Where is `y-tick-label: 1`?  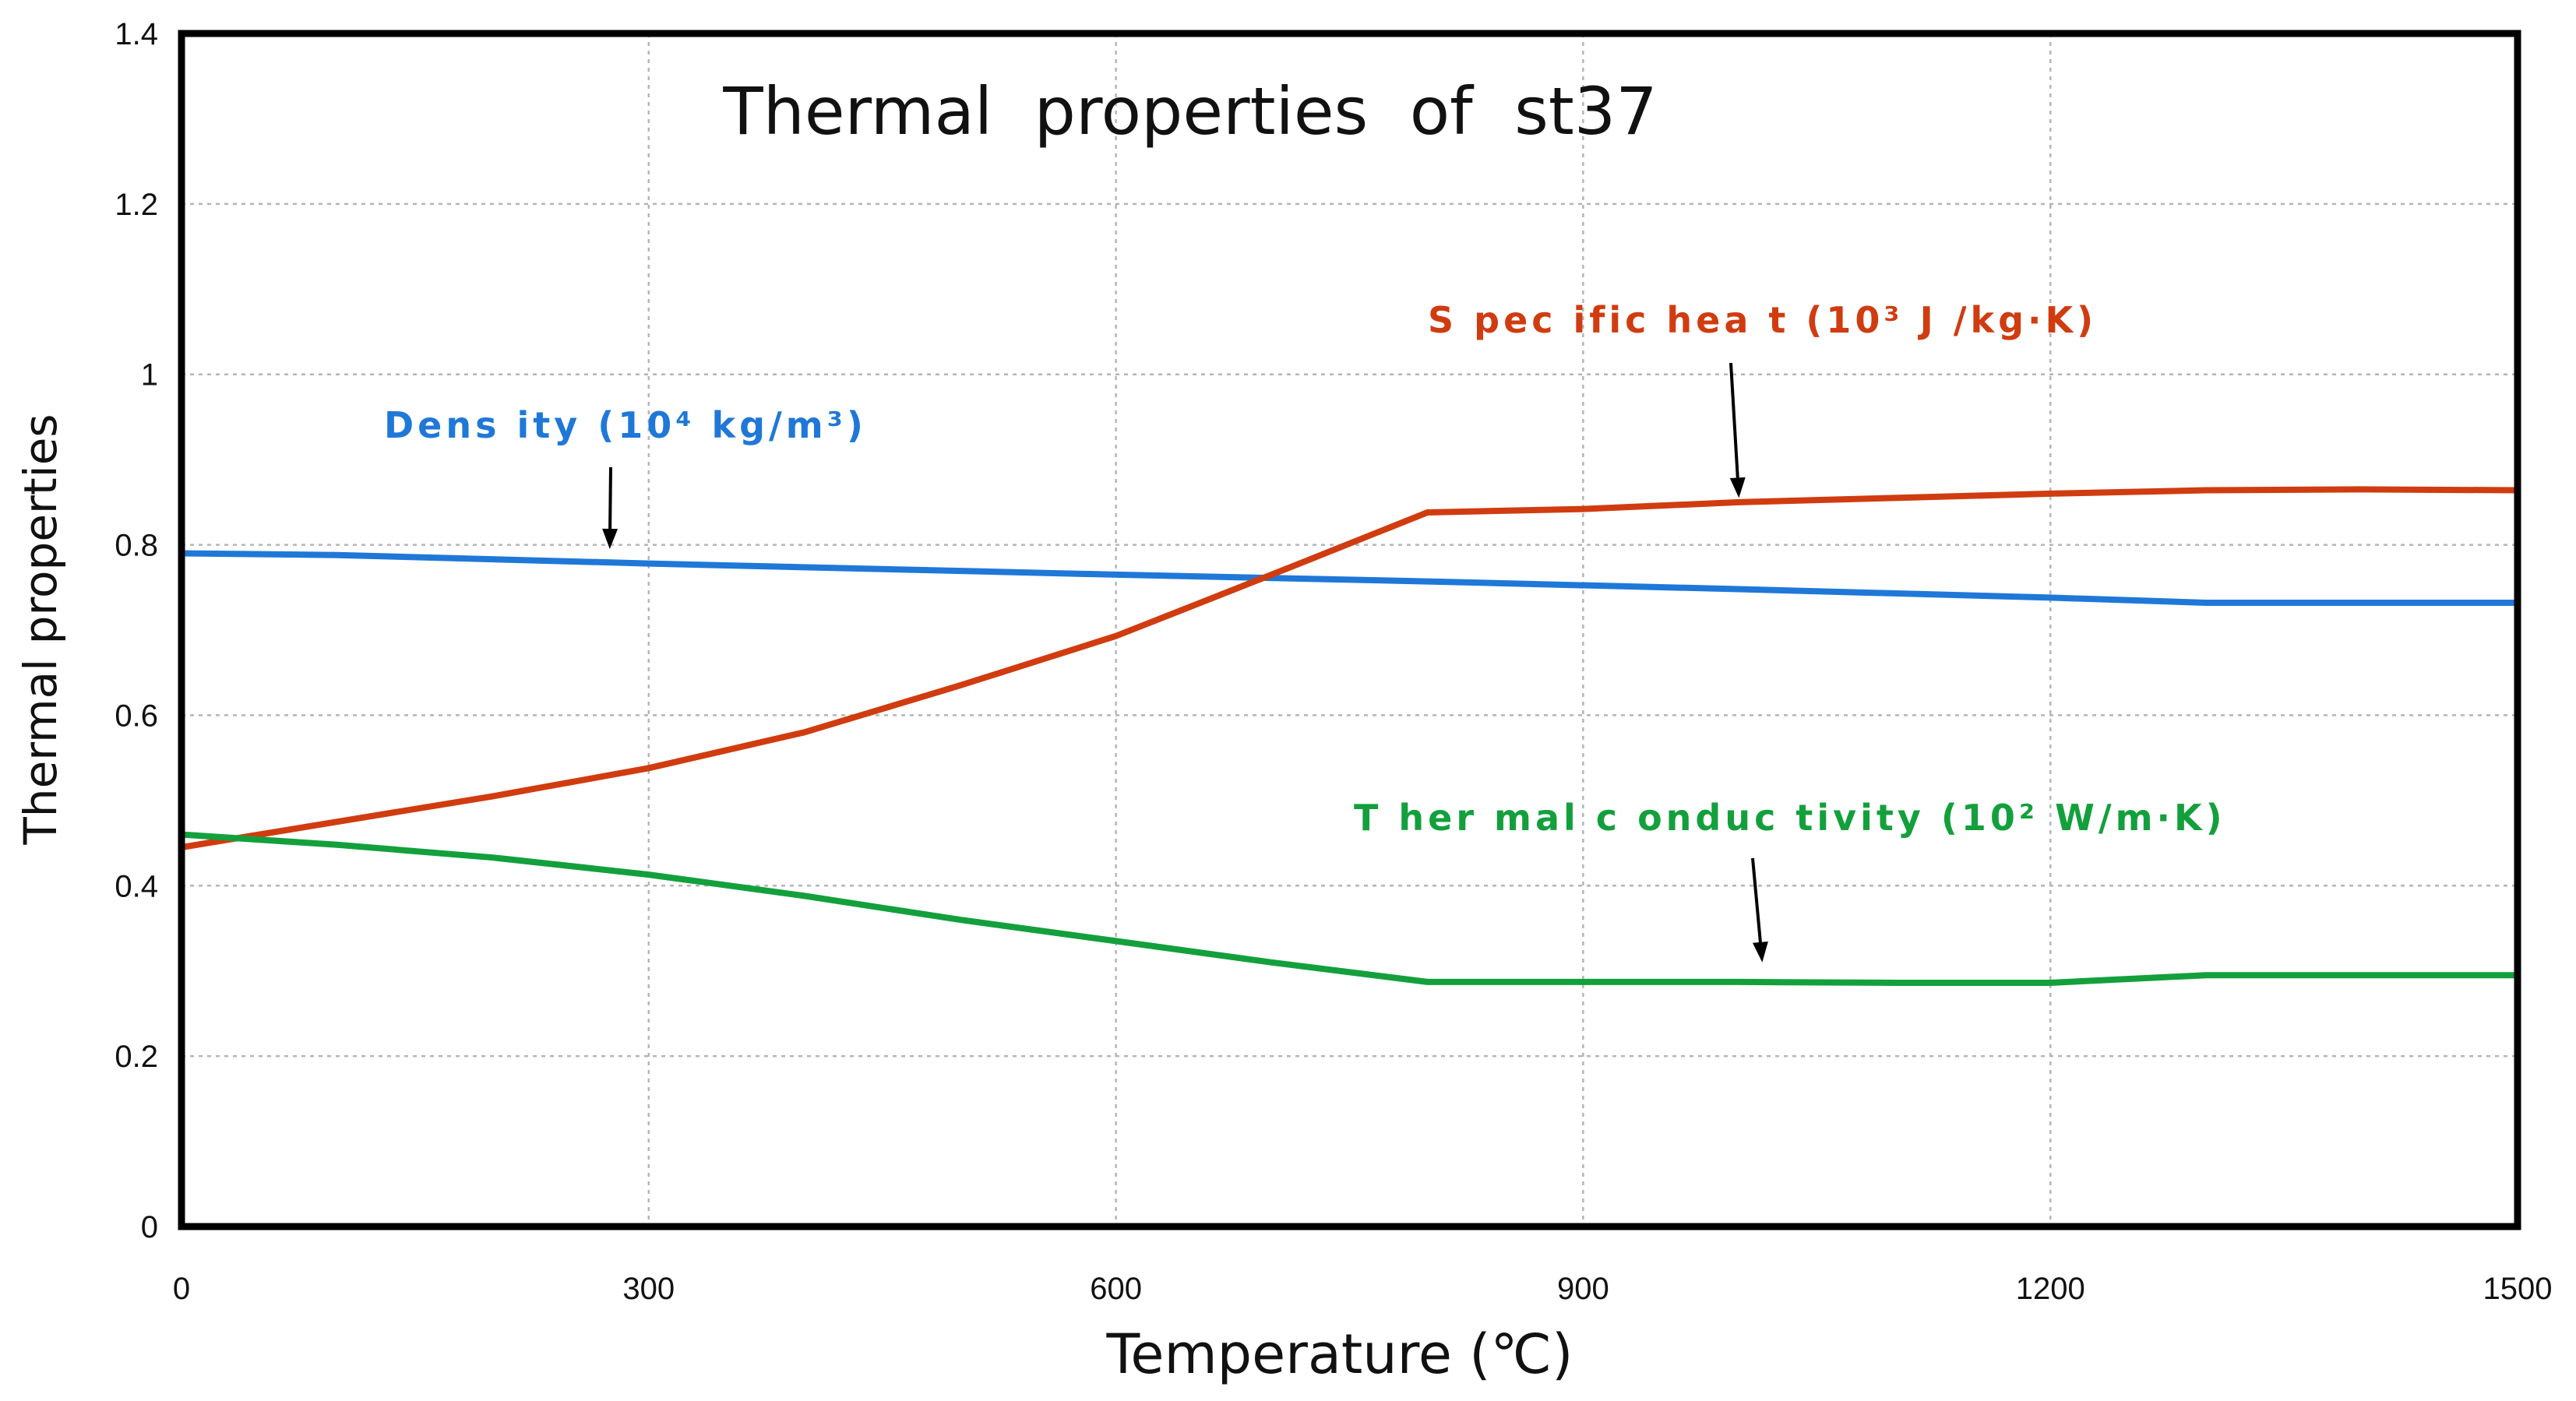 y-tick-label: 1 is located at coordinates (149, 375).